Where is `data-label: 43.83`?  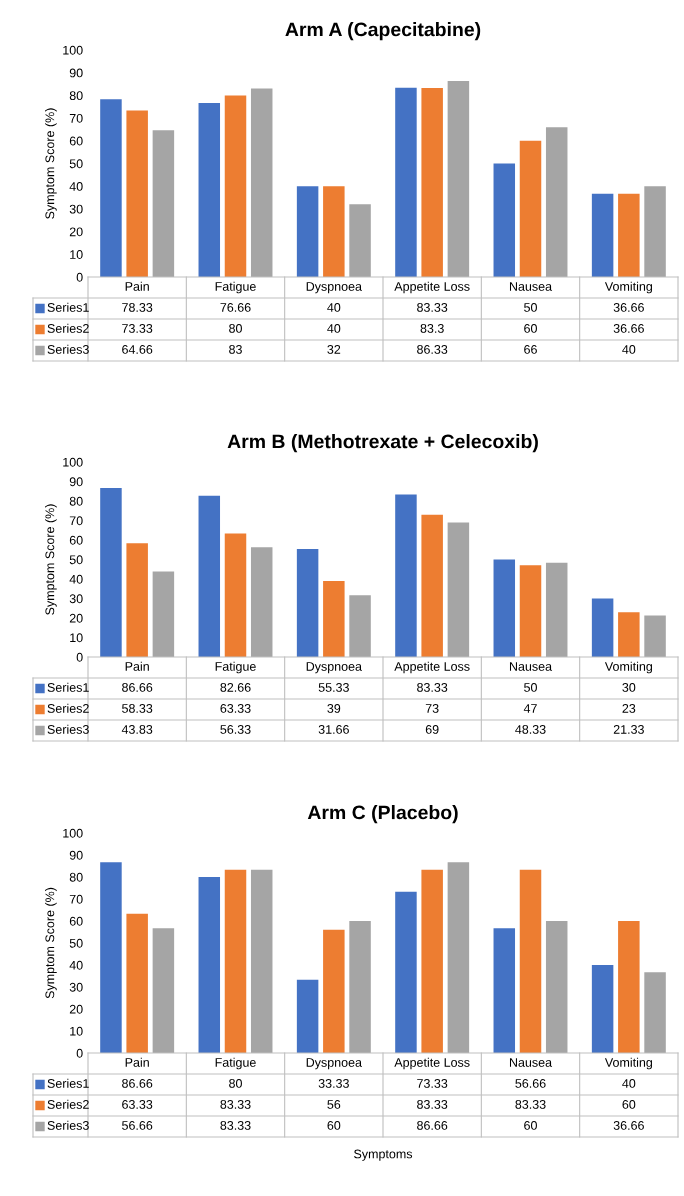 data-label: 43.83 is located at coordinates (137, 729).